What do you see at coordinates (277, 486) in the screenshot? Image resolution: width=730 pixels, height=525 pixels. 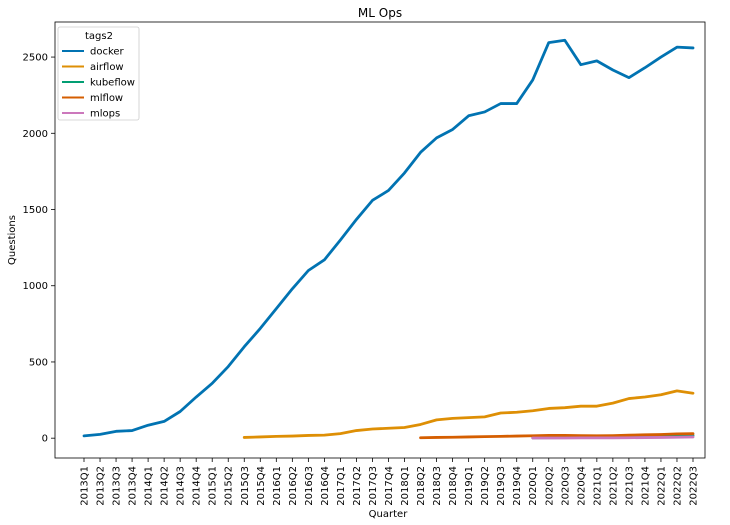 I see `x-tick-label: 2016Q1` at bounding box center [277, 486].